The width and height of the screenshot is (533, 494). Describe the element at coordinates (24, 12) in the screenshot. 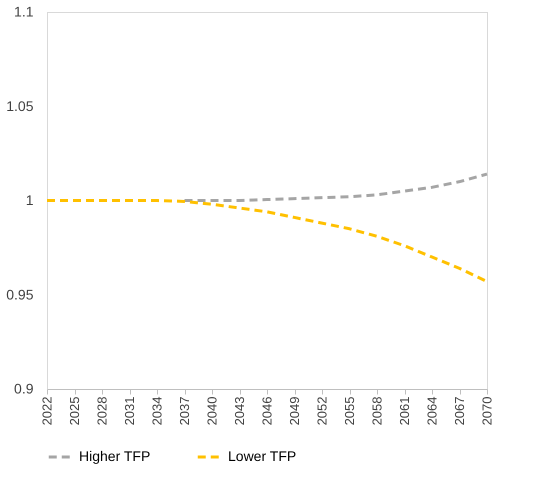

I see `y-tick-label: 1.1` at that location.